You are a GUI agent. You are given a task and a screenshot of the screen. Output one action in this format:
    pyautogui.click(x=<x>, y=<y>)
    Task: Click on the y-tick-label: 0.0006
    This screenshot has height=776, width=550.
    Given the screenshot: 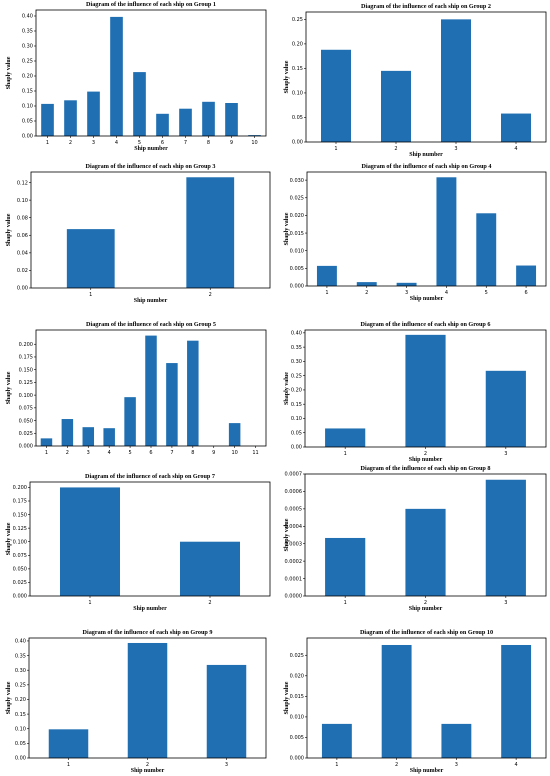 What is the action you would take?
    pyautogui.click(x=294, y=492)
    